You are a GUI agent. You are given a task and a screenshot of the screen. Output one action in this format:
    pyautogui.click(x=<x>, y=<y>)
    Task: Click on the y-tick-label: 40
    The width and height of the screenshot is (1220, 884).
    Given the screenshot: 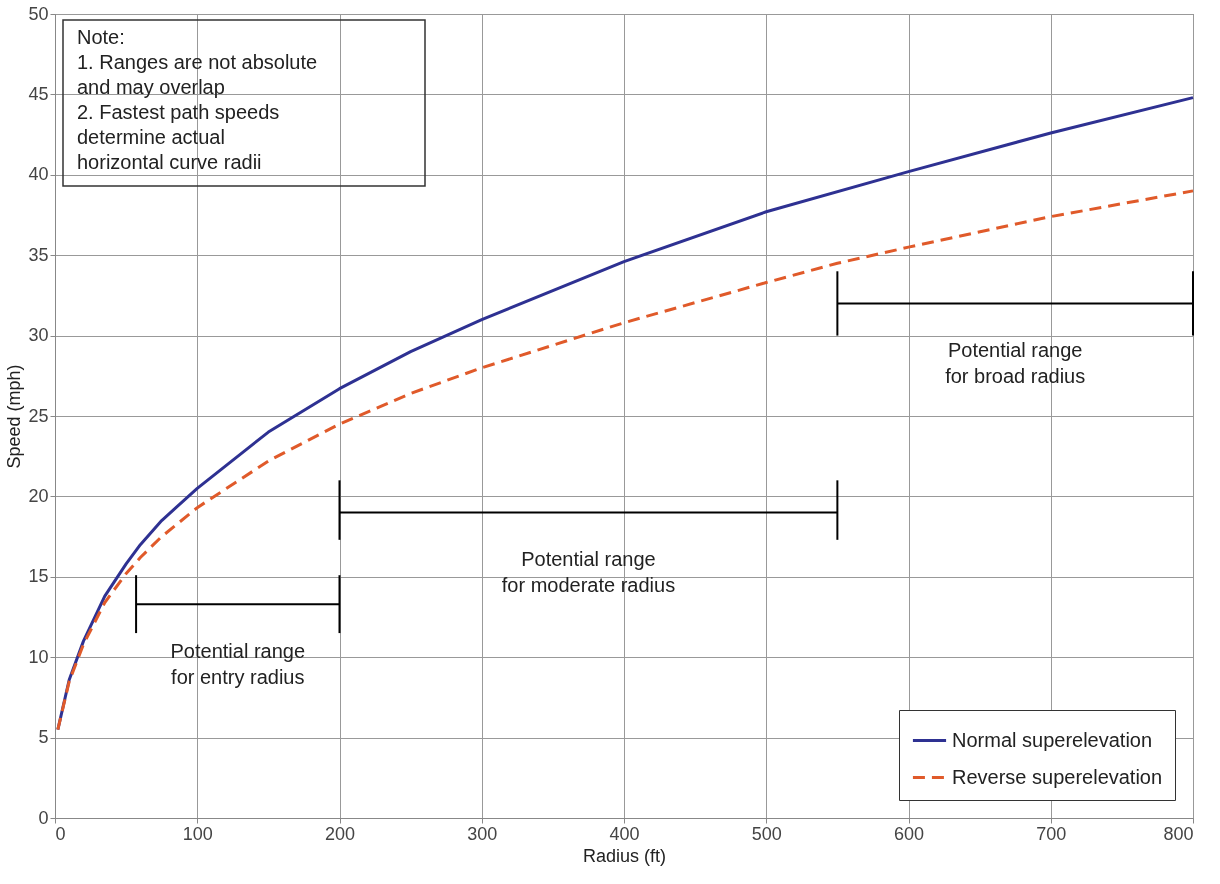 What is the action you would take?
    pyautogui.click(x=38, y=174)
    